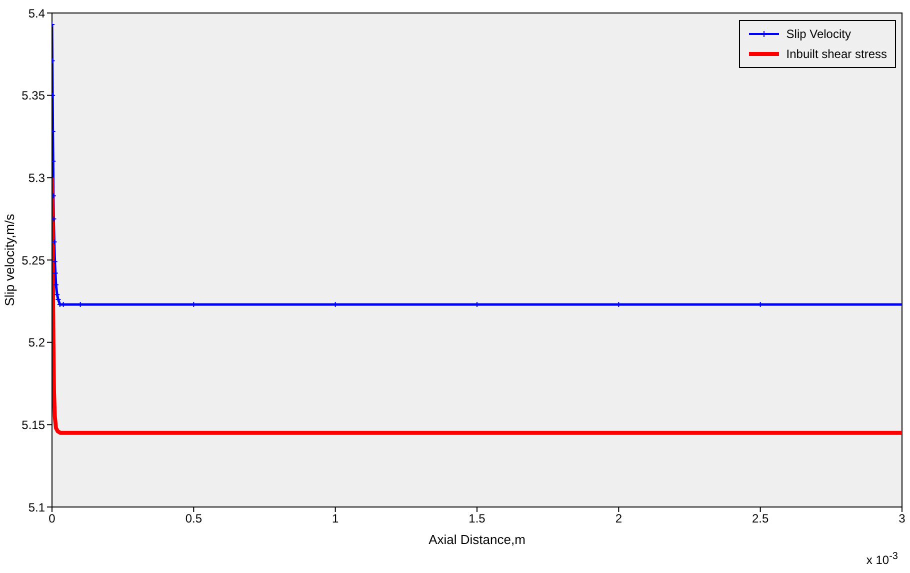 The width and height of the screenshot is (910, 573). What do you see at coordinates (902, 519) in the screenshot?
I see `x-tick-label: 3` at bounding box center [902, 519].